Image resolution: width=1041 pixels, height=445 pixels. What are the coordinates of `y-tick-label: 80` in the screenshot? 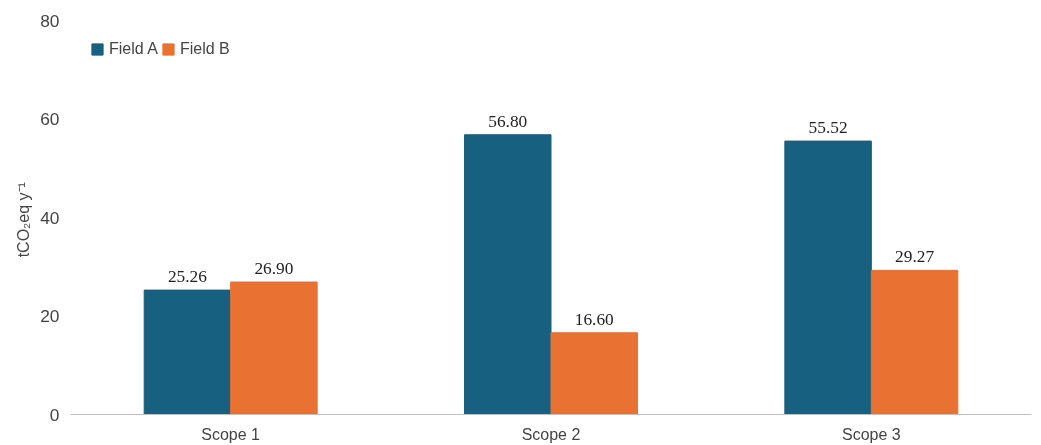 It's located at (50, 20).